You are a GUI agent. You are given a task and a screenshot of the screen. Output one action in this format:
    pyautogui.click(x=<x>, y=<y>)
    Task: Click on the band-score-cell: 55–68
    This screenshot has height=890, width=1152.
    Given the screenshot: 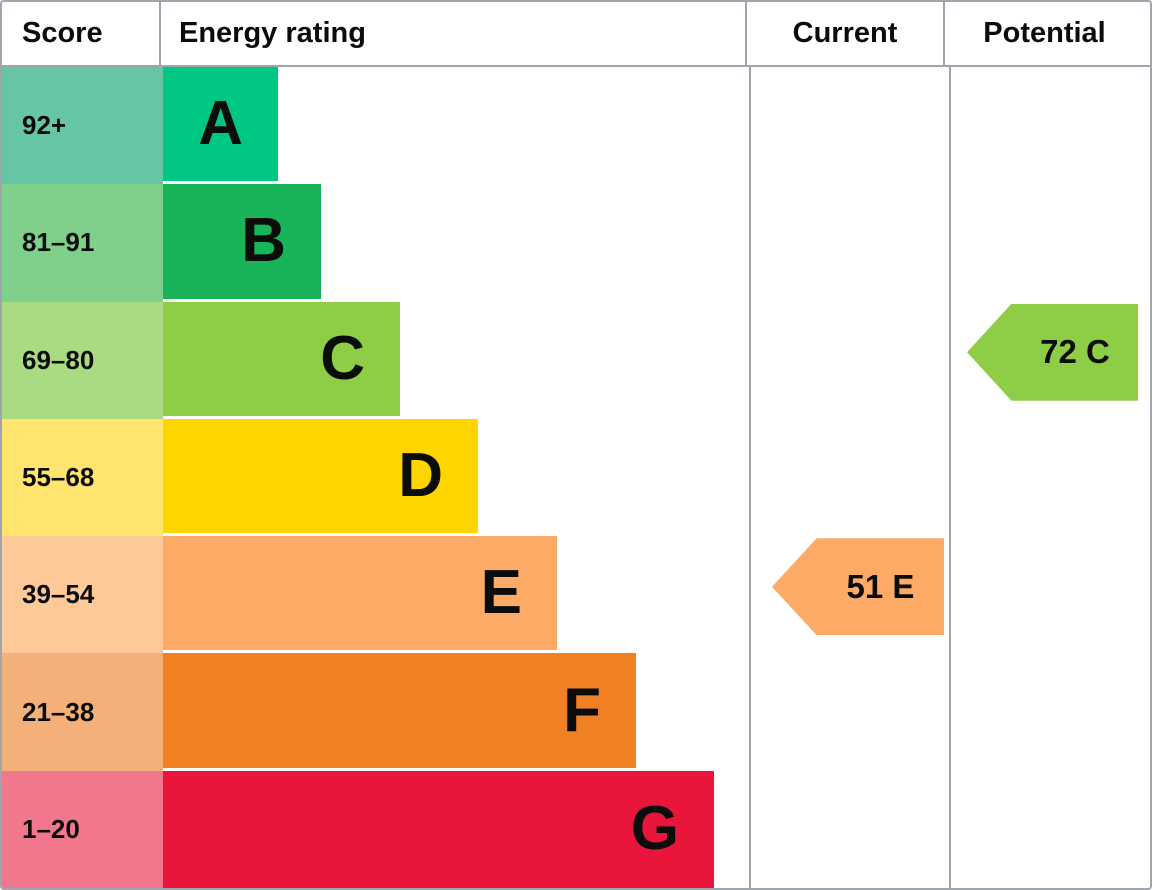 What is the action you would take?
    pyautogui.click(x=82, y=477)
    